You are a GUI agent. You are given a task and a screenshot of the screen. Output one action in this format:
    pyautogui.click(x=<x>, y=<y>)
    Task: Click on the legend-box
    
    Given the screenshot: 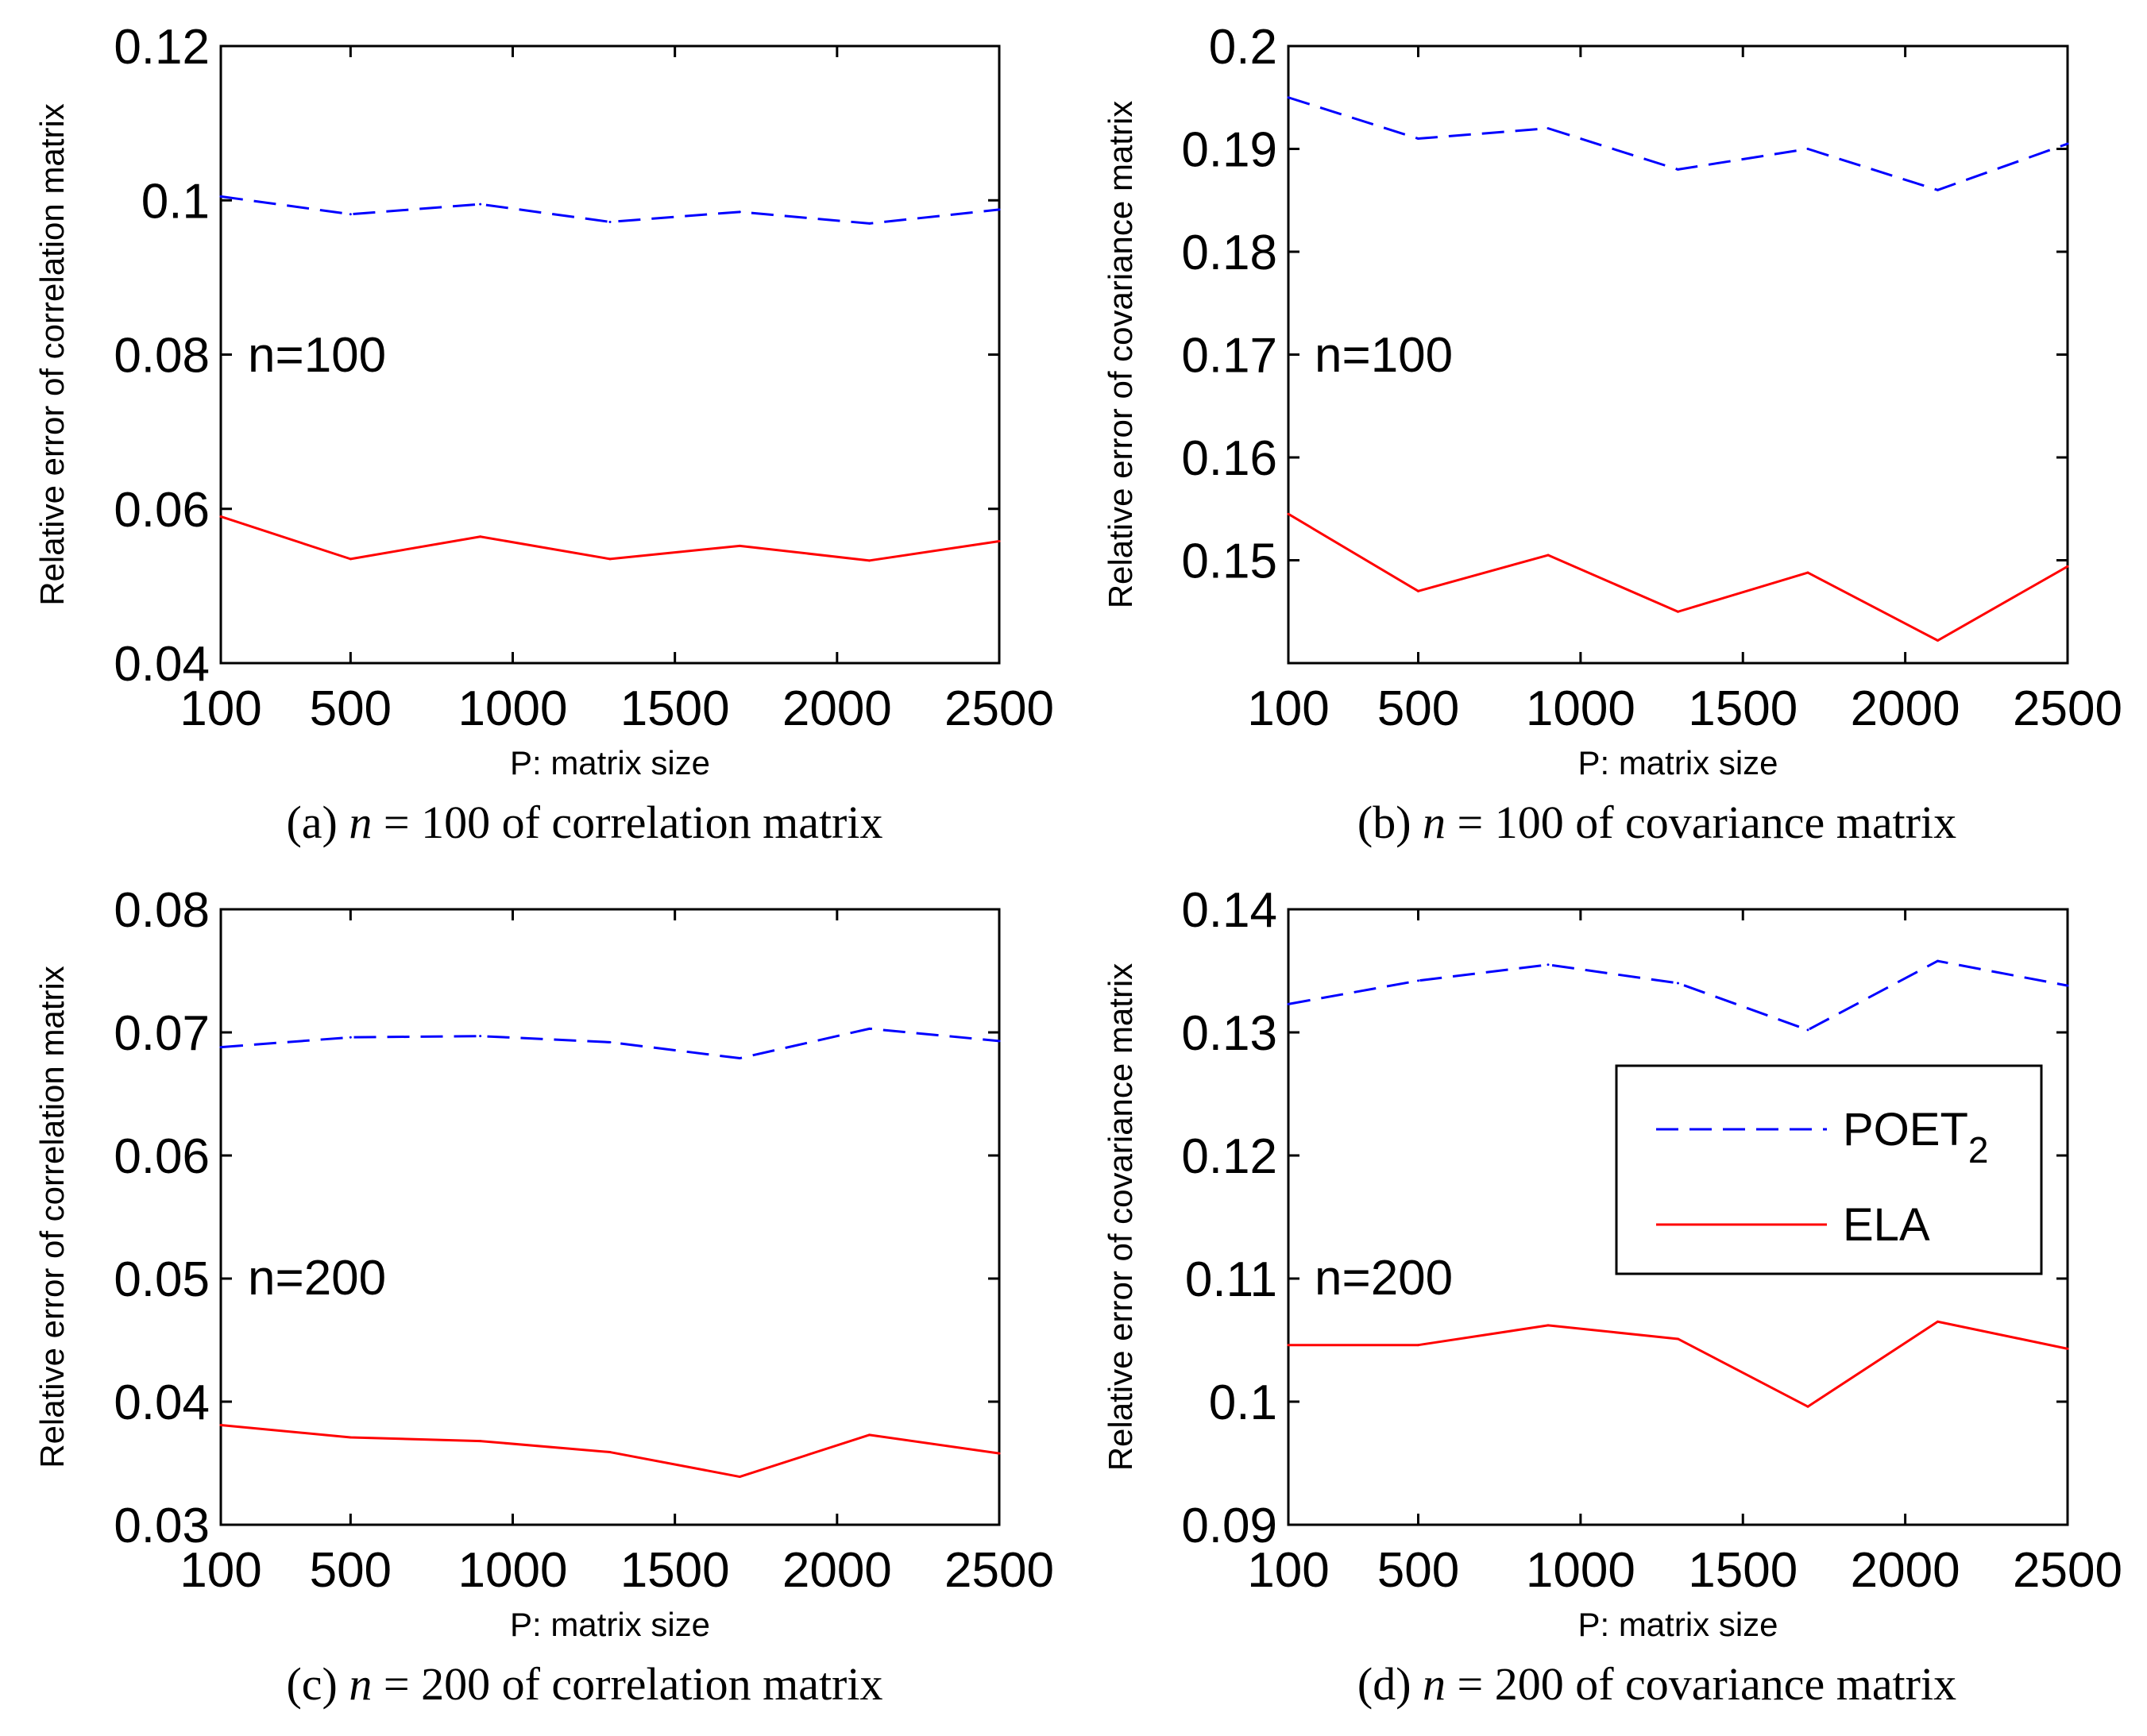 What is the action you would take?
    pyautogui.click(x=1829, y=1169)
    